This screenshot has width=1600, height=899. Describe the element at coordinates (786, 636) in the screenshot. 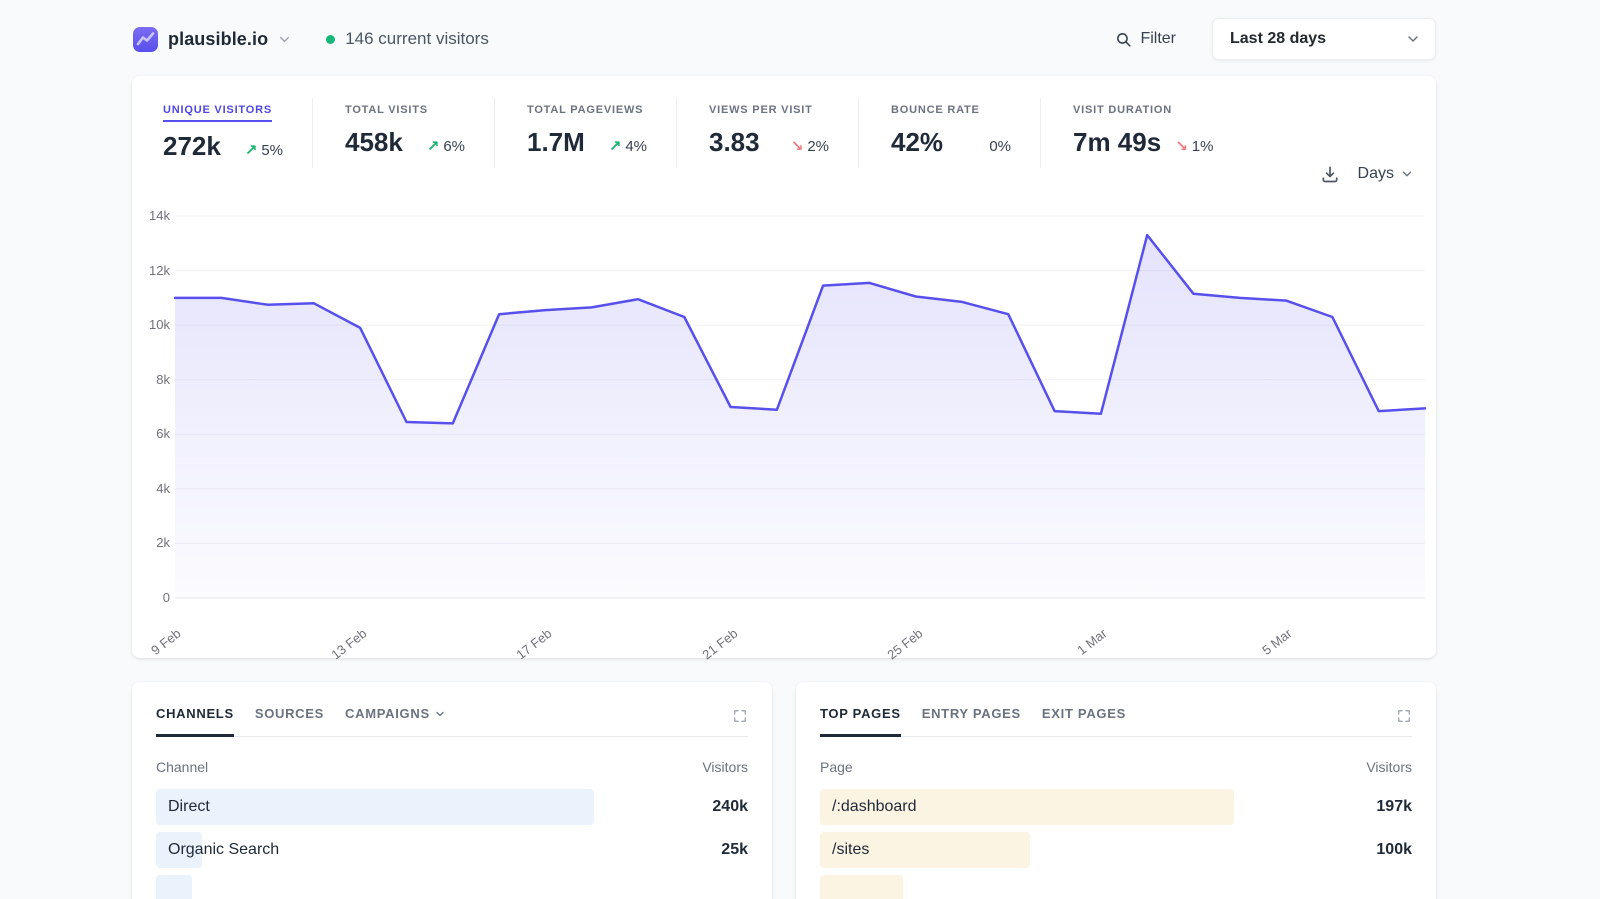

I see `chart-x-axis: 9 Feb 13 Feb 17 Feb 21 Feb 25 Feb 1 Mar 5 Mar` at that location.